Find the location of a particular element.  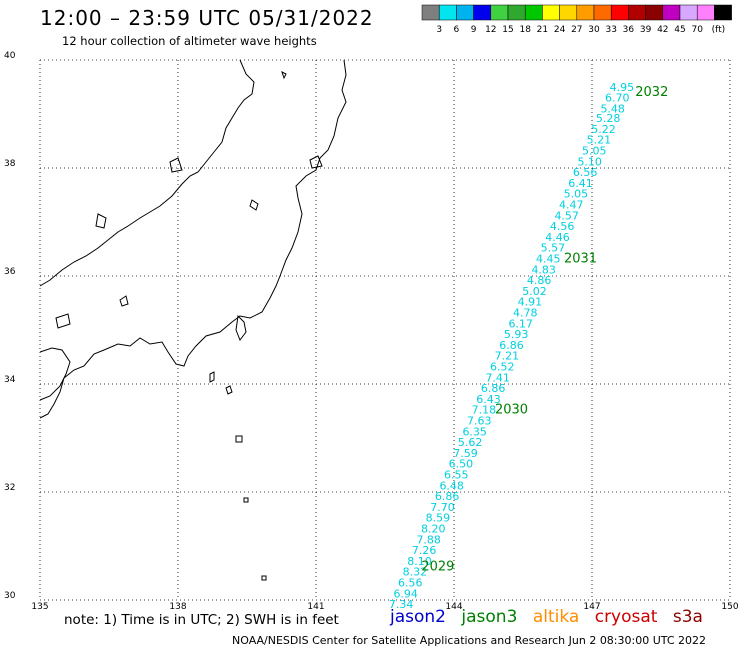

pass-time-label: 2029 is located at coordinates (437, 566).